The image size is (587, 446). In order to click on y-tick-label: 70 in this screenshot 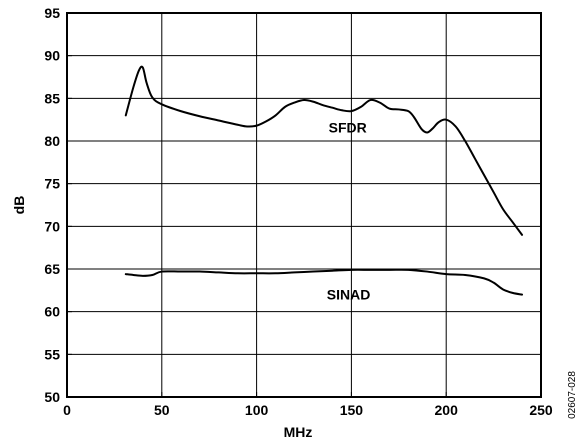, I will do `click(52, 226)`.